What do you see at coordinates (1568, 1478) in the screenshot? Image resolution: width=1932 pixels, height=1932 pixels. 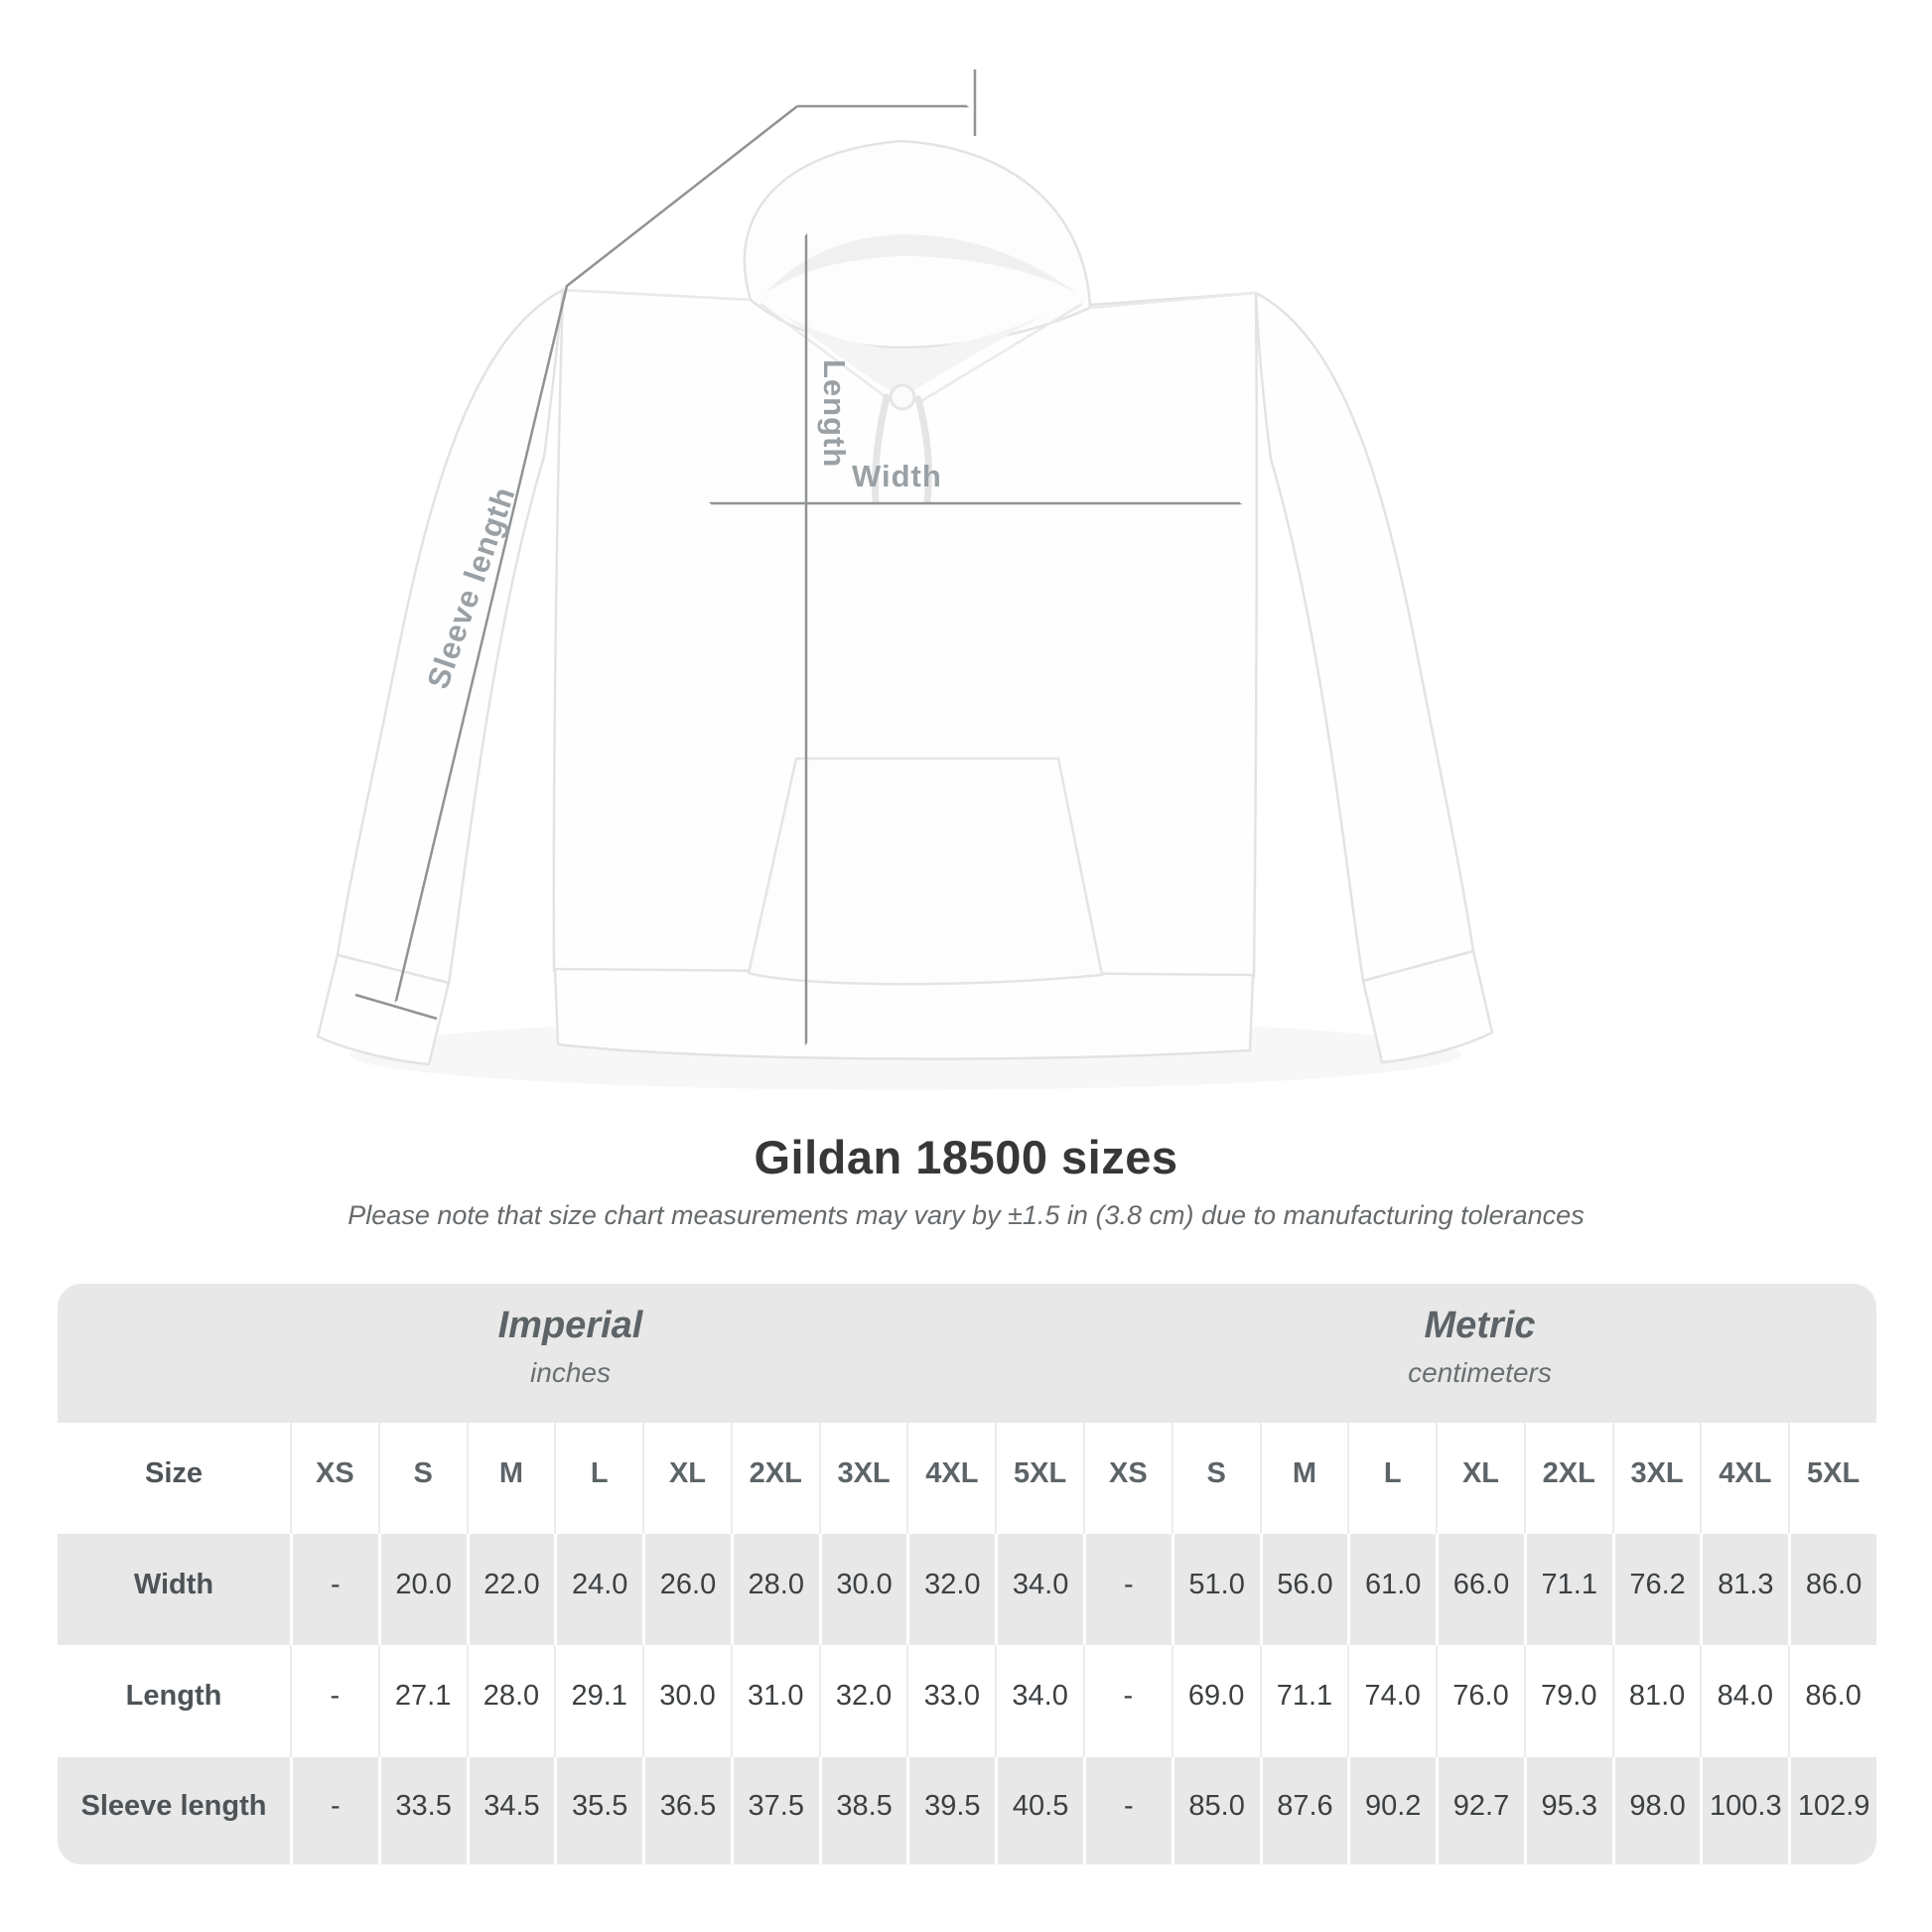 I see `size-header-metric-2xl: 2XL` at bounding box center [1568, 1478].